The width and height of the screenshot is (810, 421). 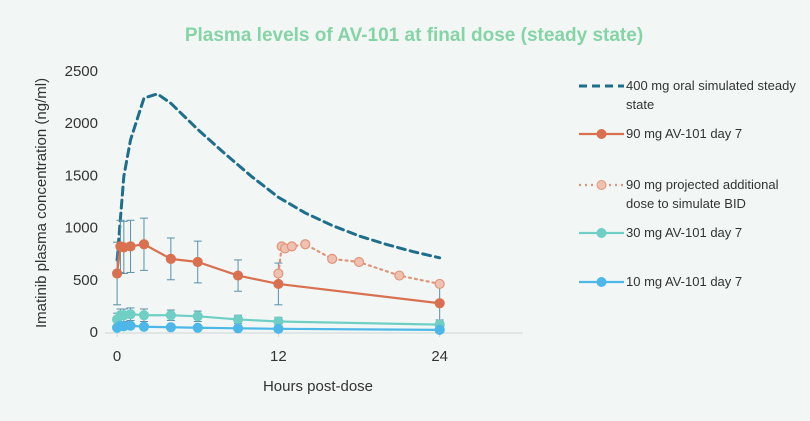 What do you see at coordinates (711, 95) in the screenshot?
I see `legend-label: 400 mg oral simulated steady state` at bounding box center [711, 95].